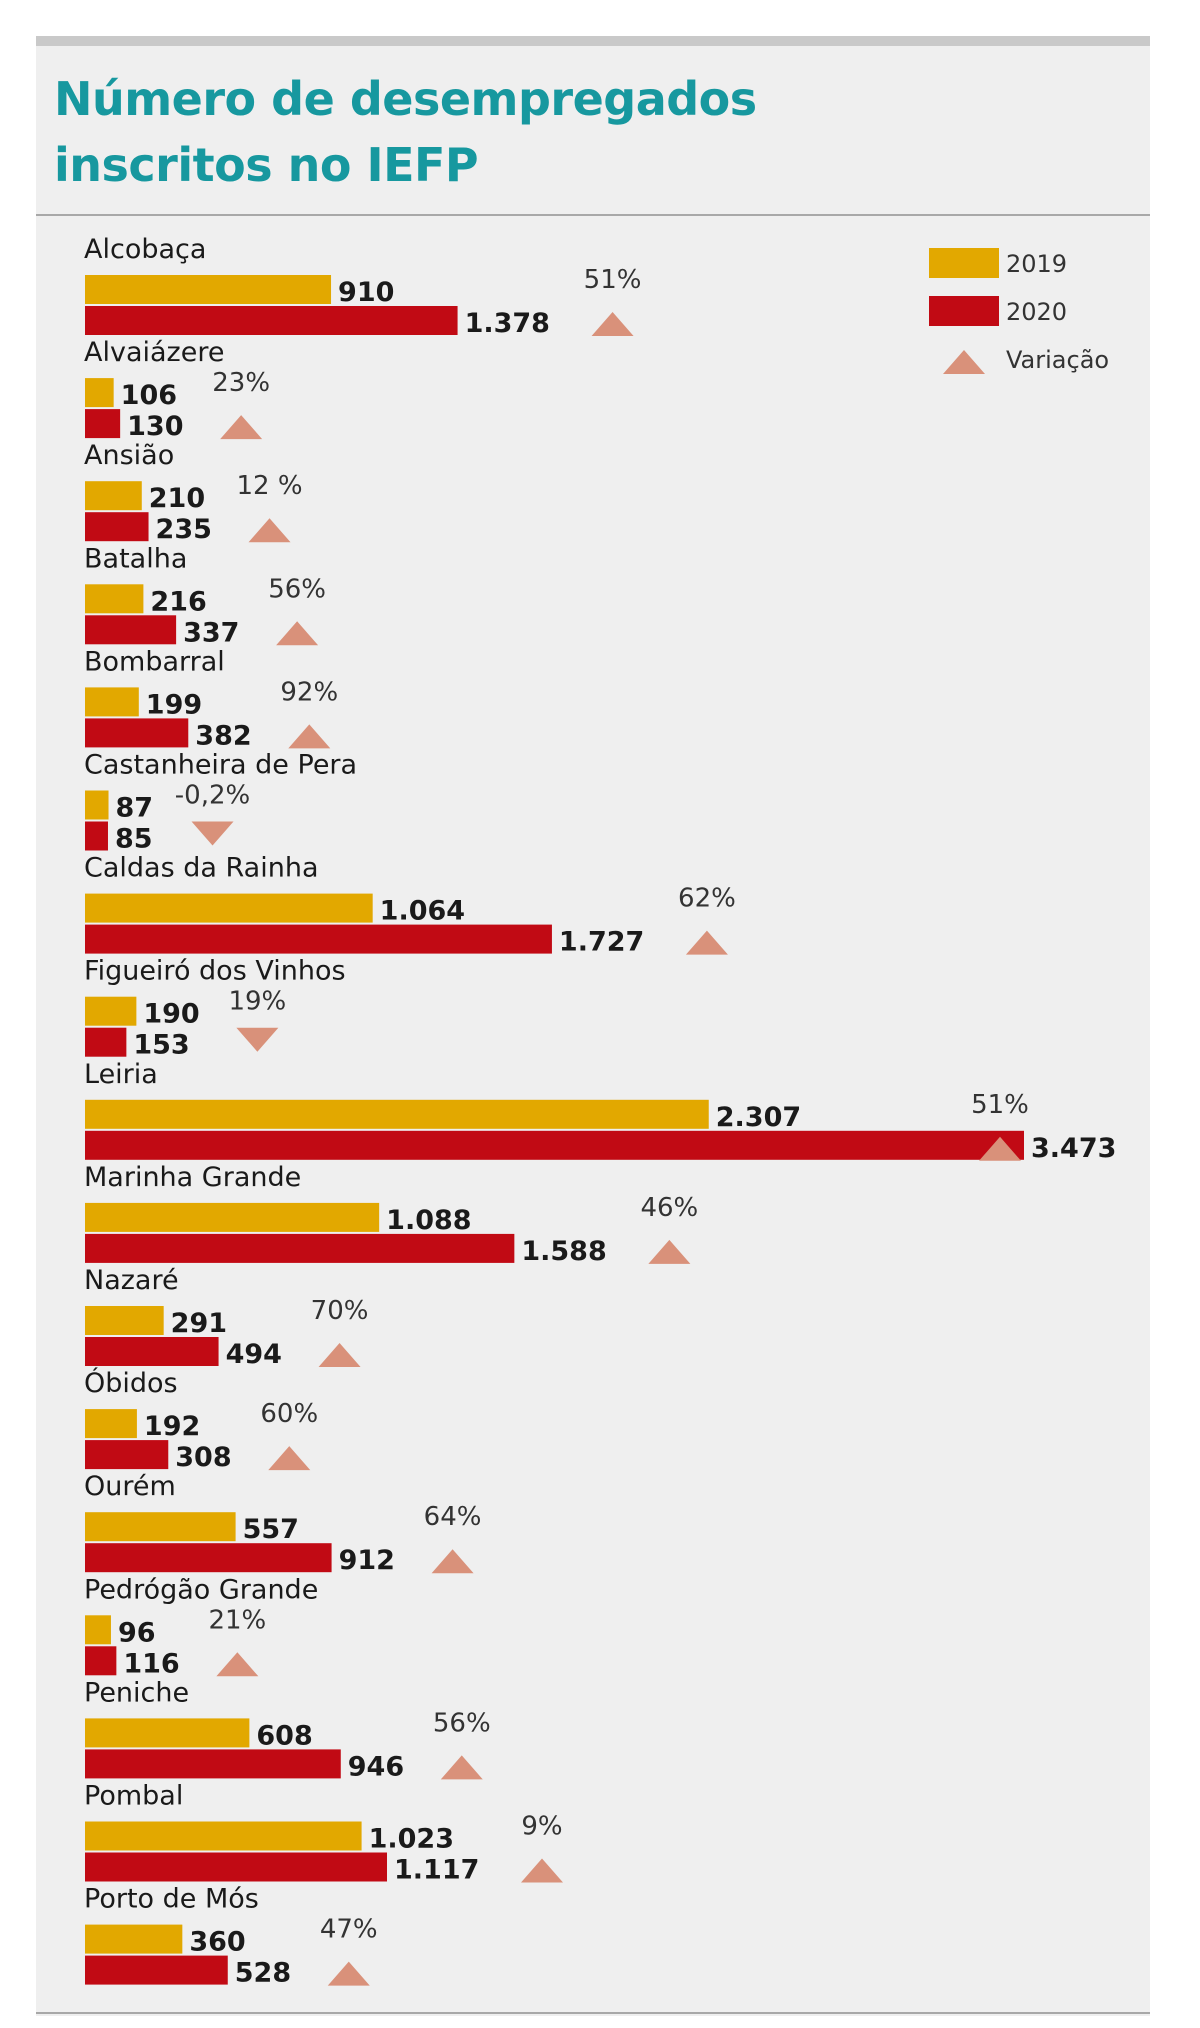 The height and width of the screenshot is (2028, 1200). Describe the element at coordinates (263, 1973) in the screenshot. I see `value-label-2020: 528` at that location.